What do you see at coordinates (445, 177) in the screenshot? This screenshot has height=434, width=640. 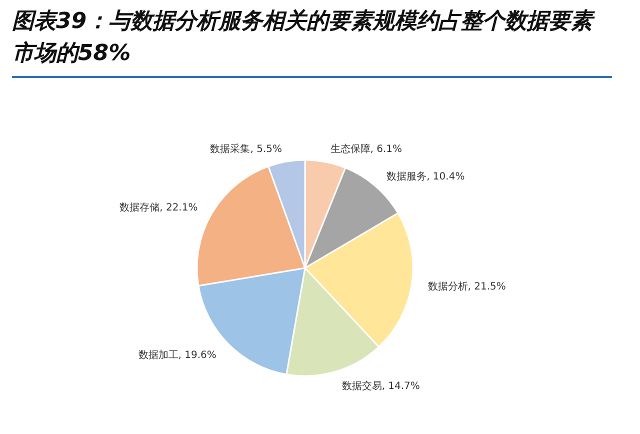 I see `data-label: , 10.4%` at bounding box center [445, 177].